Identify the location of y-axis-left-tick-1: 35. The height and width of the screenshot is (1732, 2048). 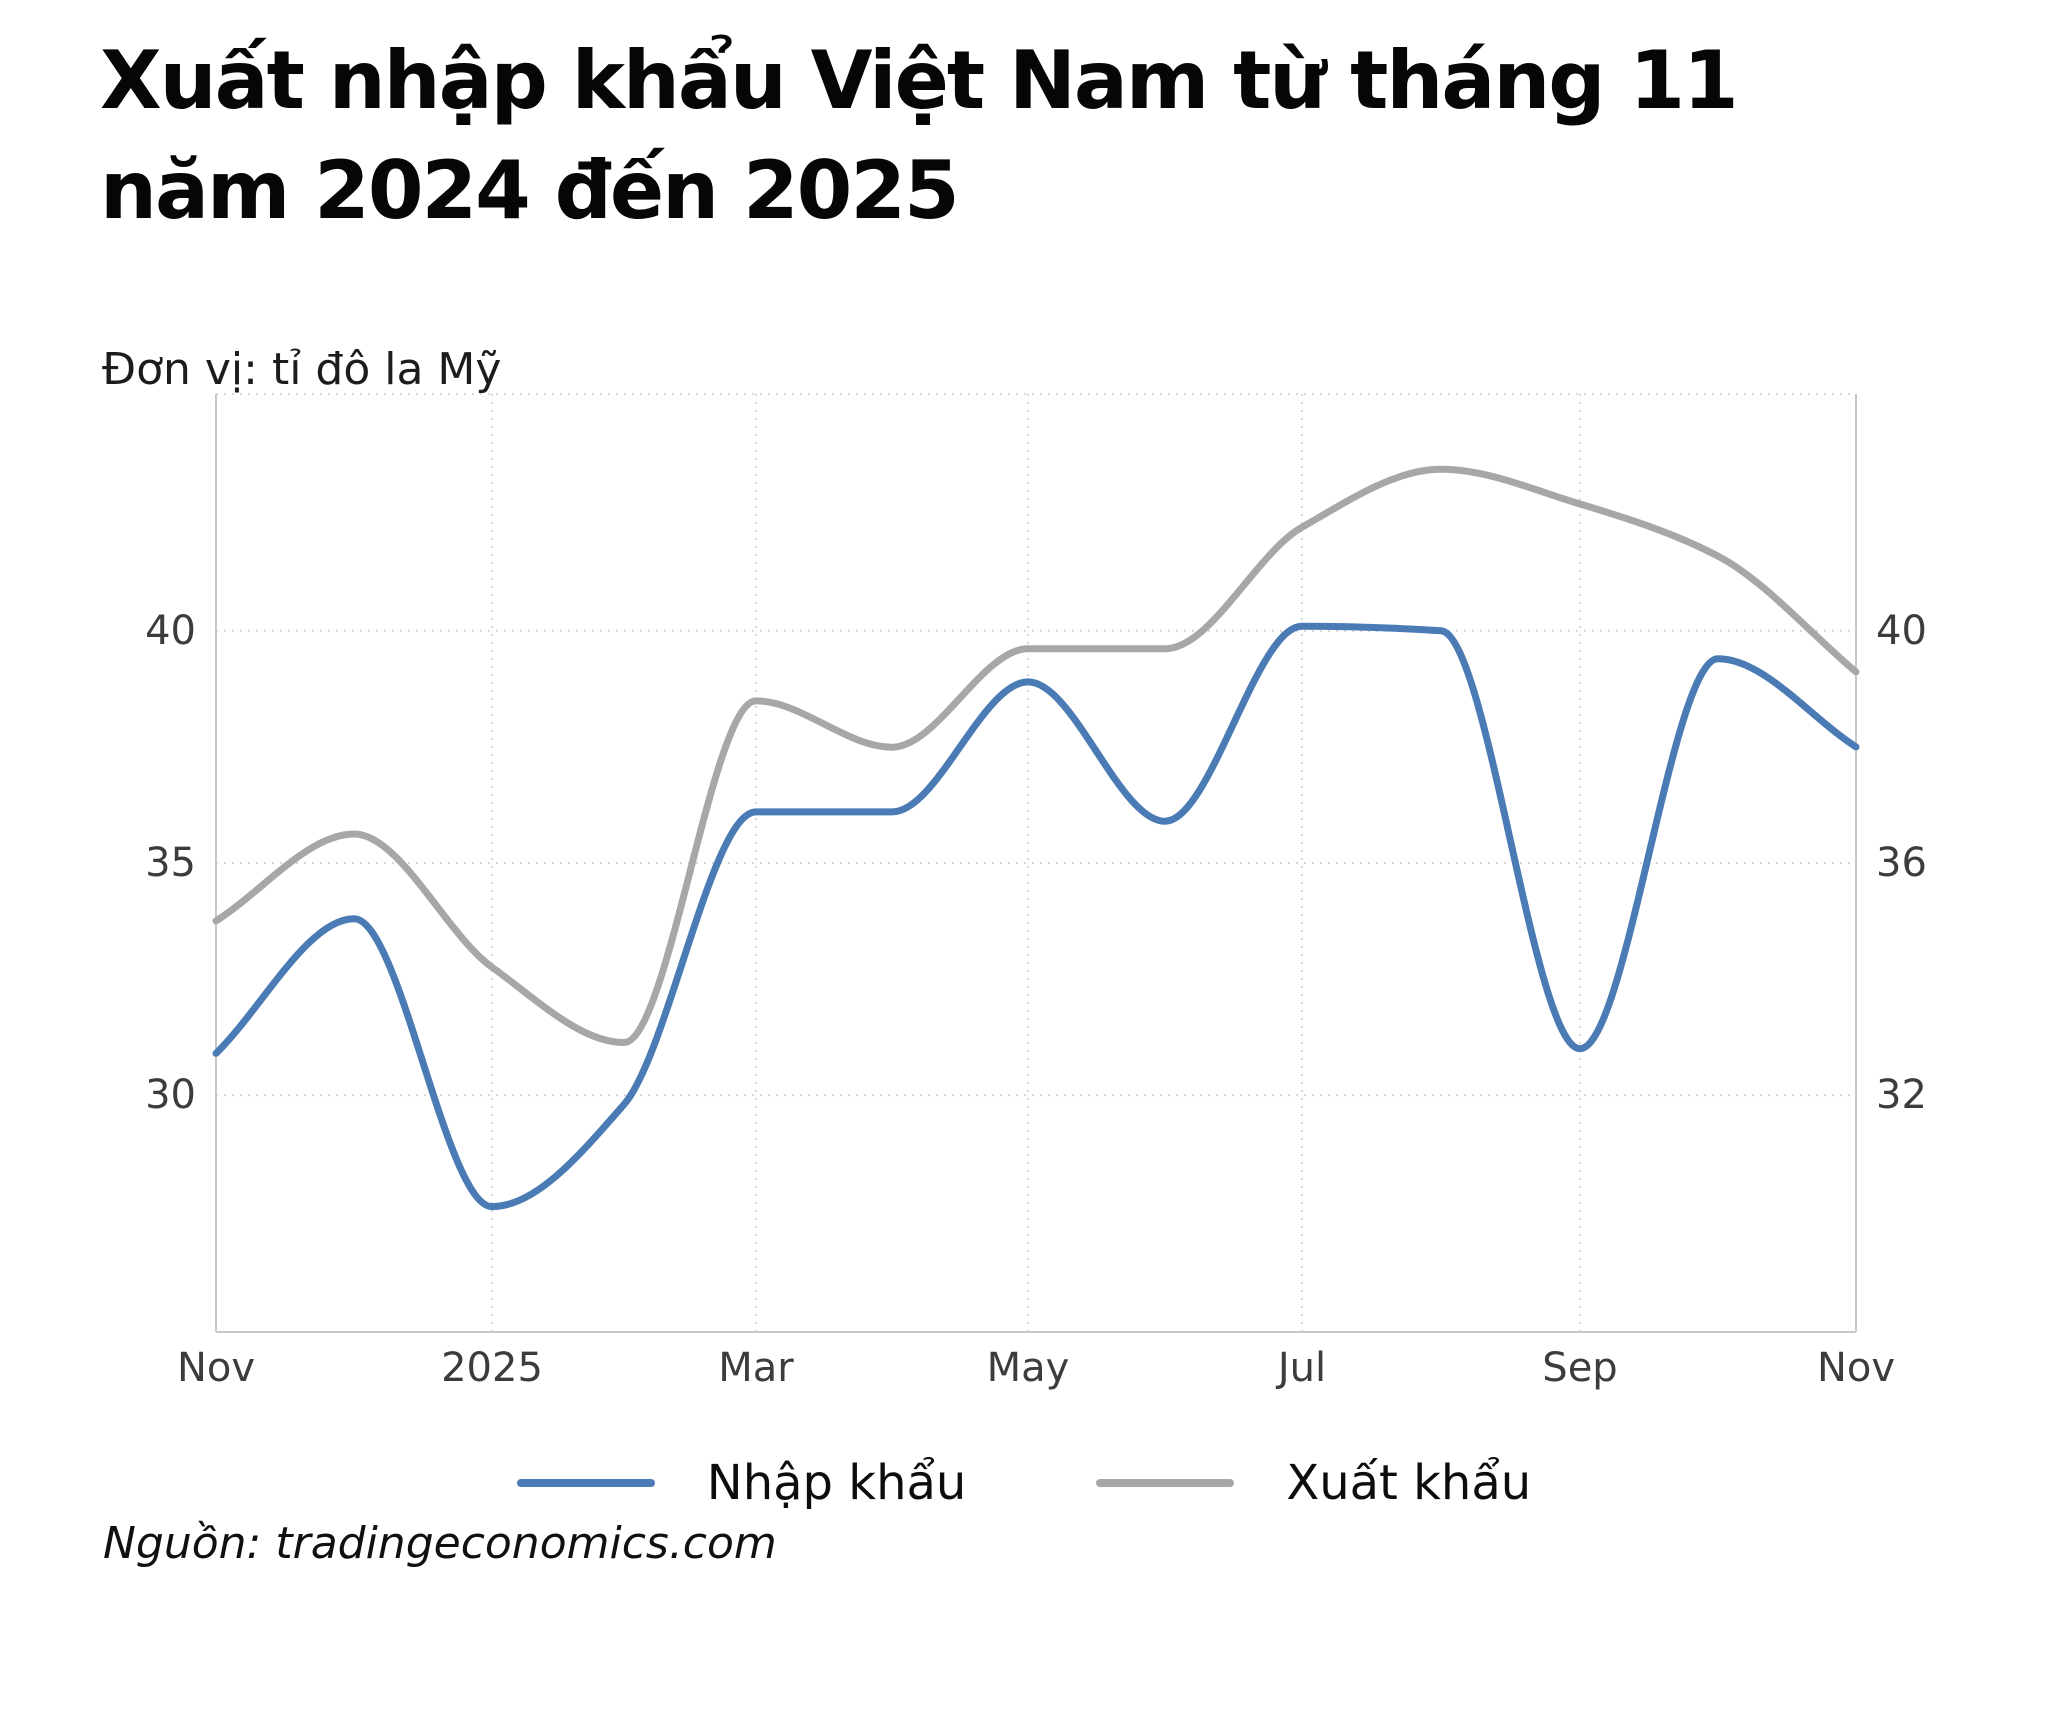
(170, 863).